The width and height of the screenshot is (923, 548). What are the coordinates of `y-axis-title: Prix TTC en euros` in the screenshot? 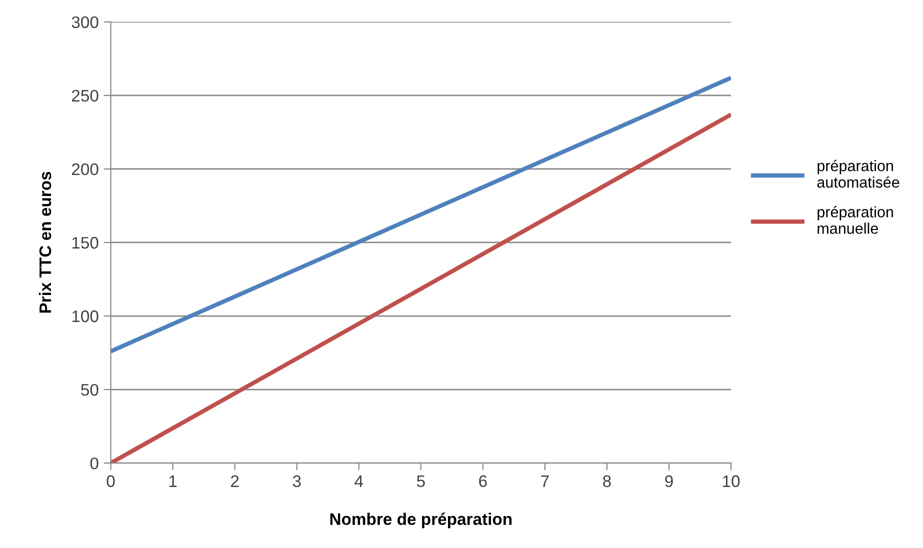 It's located at (45, 242).